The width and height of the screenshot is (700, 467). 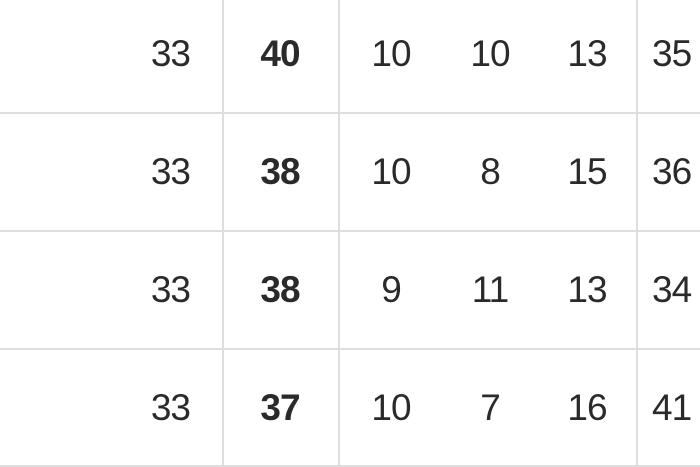 I want to click on table-cell: 41, so click(x=672, y=407).